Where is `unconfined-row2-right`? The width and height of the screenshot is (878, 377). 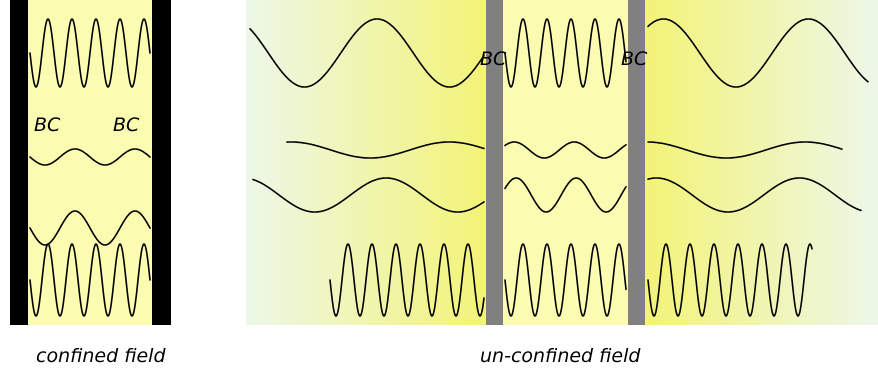
unconfined-row2-right is located at coordinates (745, 150).